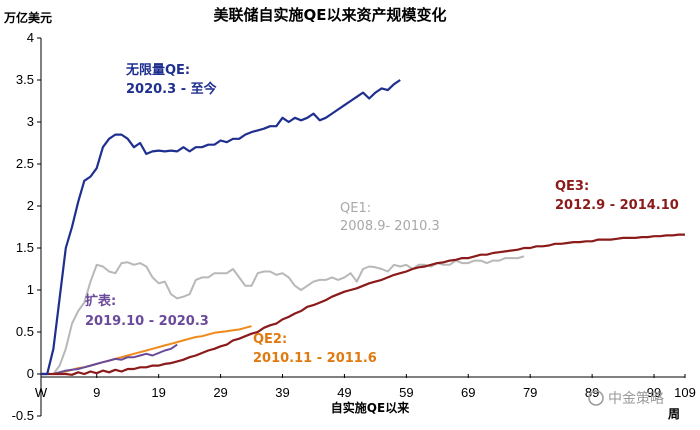 The width and height of the screenshot is (700, 430). I want to click on x-tick-label: W, so click(41, 392).